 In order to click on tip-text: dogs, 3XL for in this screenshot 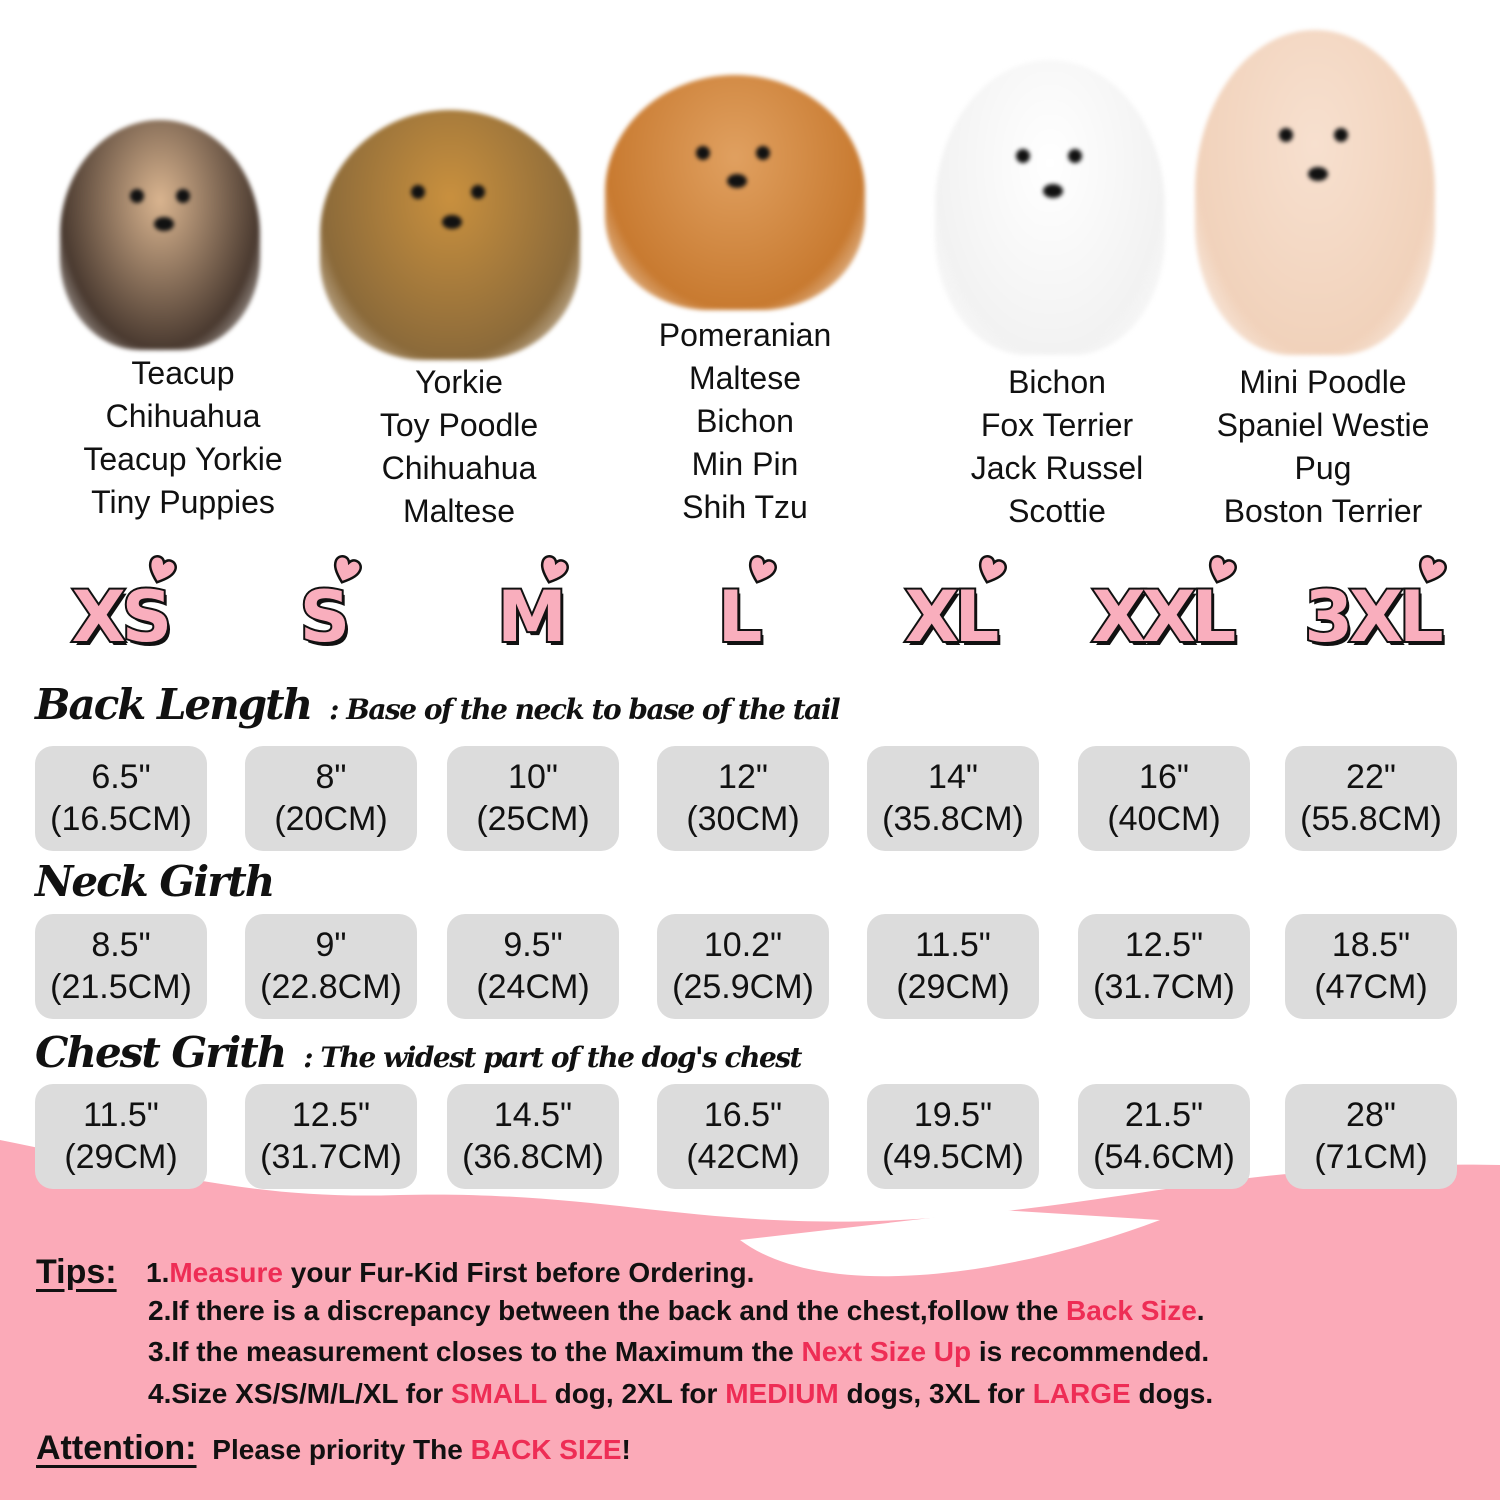, I will do `click(935, 1393)`.